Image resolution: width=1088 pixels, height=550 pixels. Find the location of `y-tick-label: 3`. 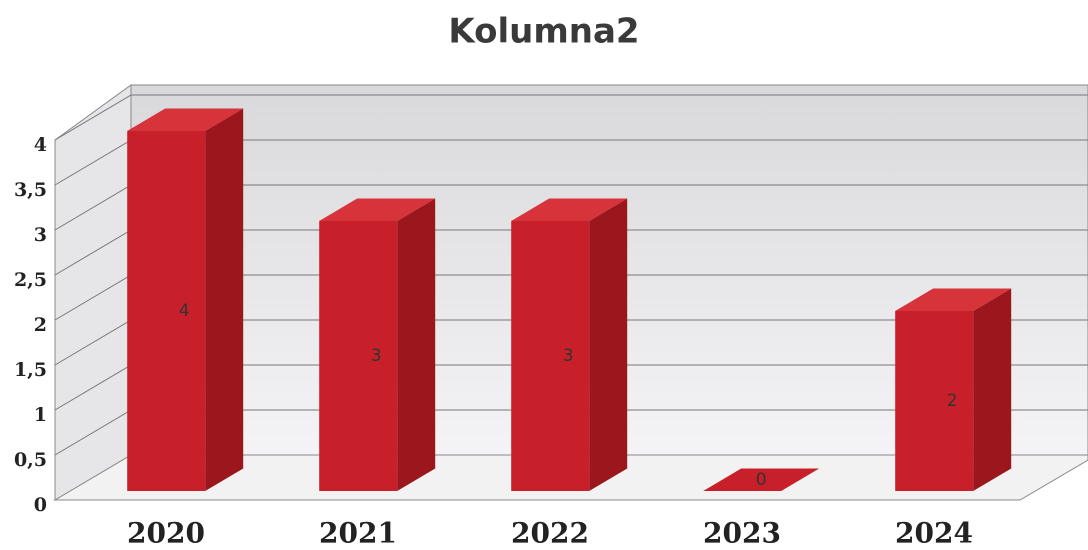

y-tick-label: 3 is located at coordinates (40, 235).